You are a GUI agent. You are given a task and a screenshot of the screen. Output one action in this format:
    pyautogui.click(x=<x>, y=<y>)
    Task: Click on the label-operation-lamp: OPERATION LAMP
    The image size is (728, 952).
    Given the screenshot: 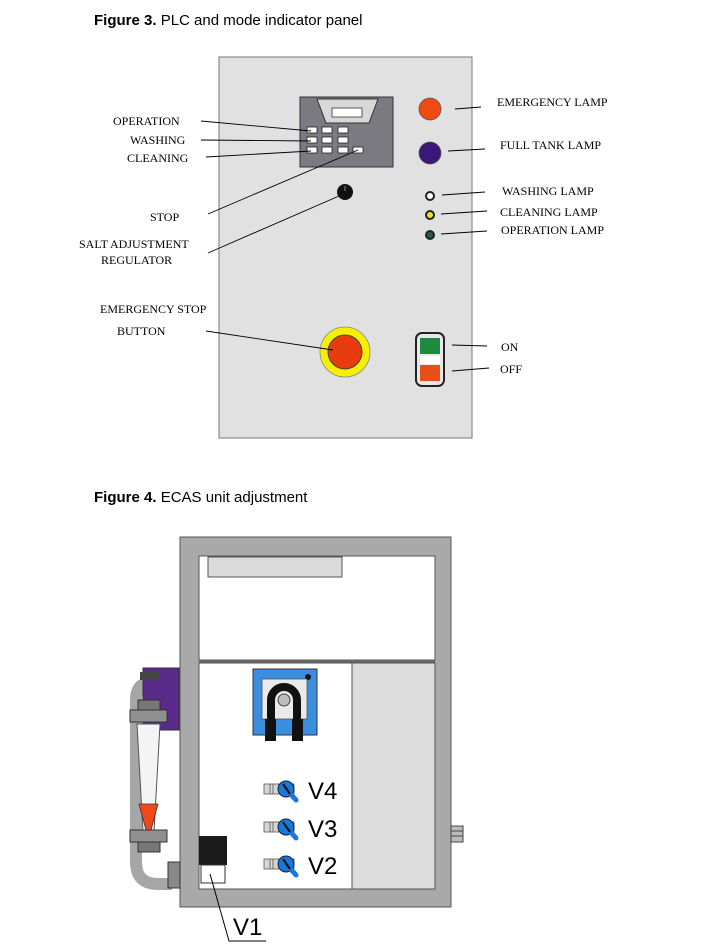 What is the action you would take?
    pyautogui.click(x=552, y=230)
    